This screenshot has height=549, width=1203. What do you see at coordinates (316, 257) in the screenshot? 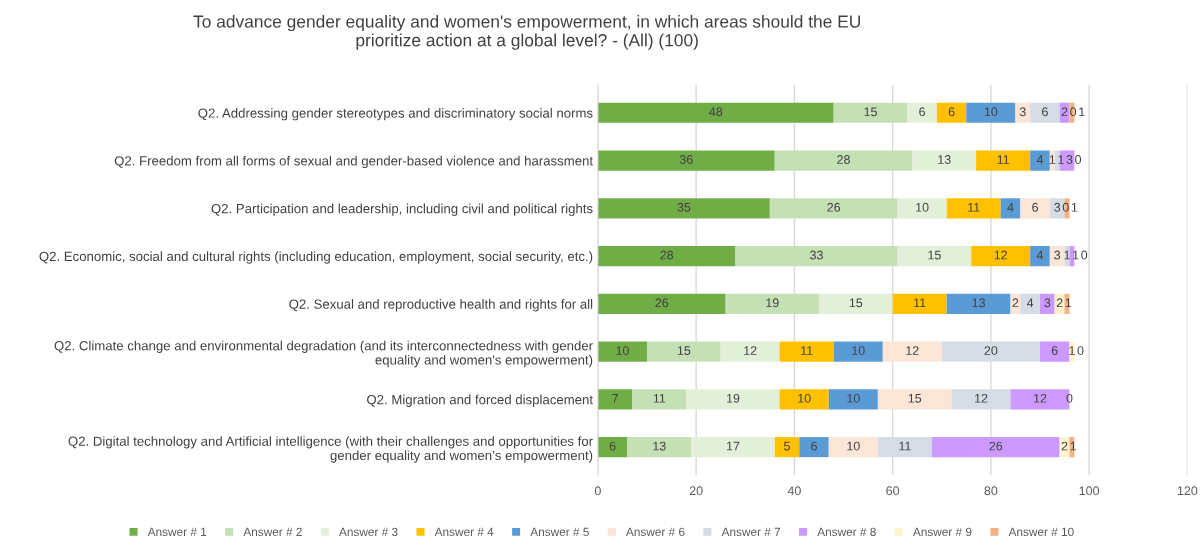
I see `y-tick-label: Q2. Economic, social and cultural rights (including education, employment, social security, etc.)` at bounding box center [316, 257].